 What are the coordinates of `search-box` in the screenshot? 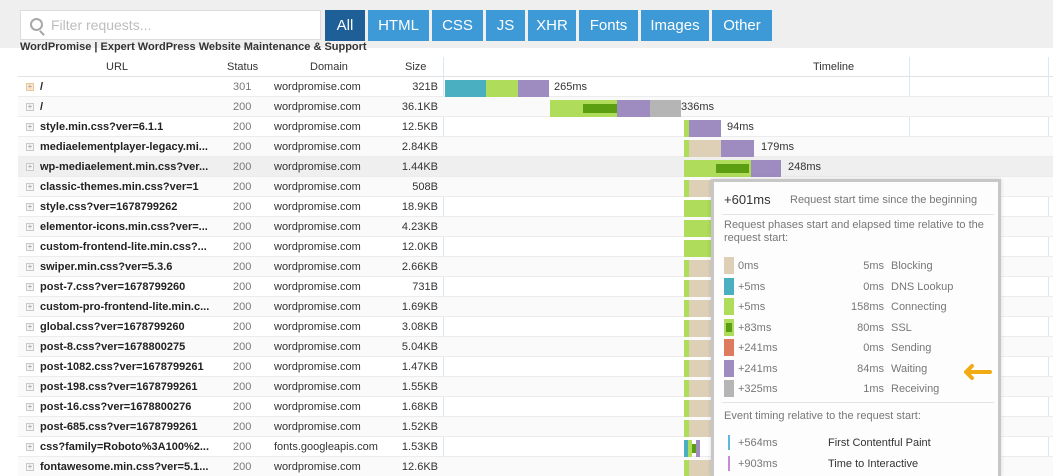 It's located at (170, 25).